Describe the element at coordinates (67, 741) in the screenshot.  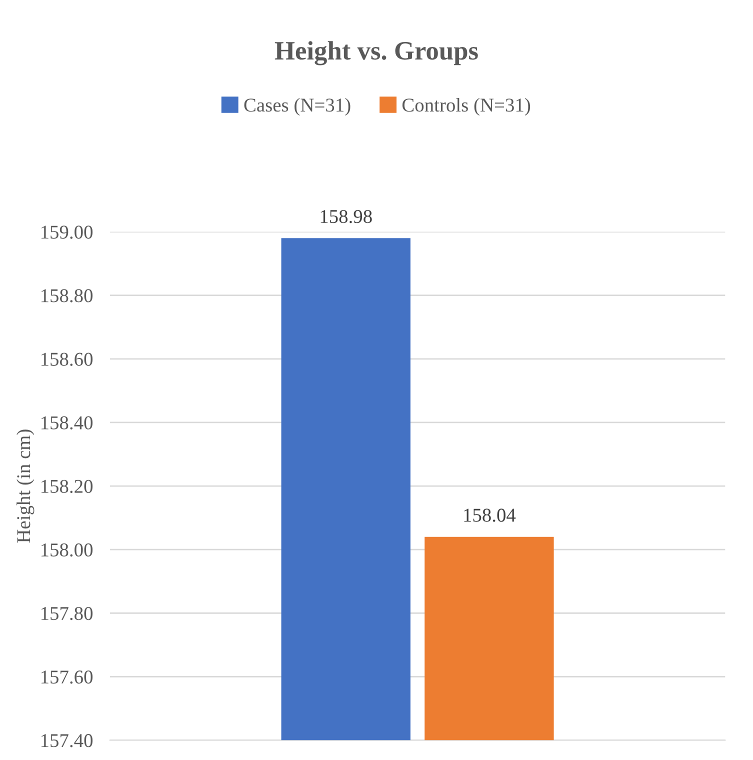
I see `y-tick-label: 157.40` at that location.